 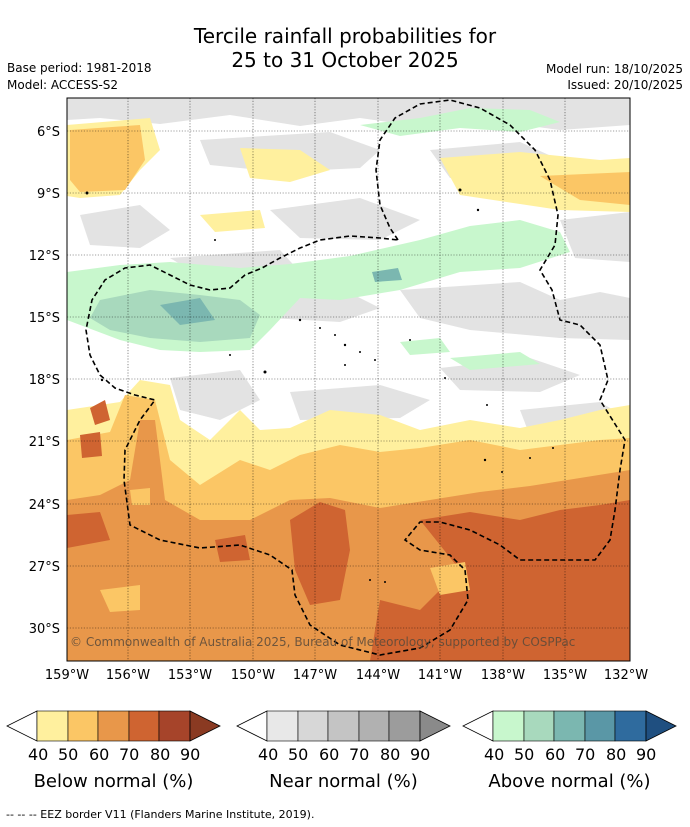 What do you see at coordinates (44, 256) in the screenshot?
I see `lat-label: 12°S` at bounding box center [44, 256].